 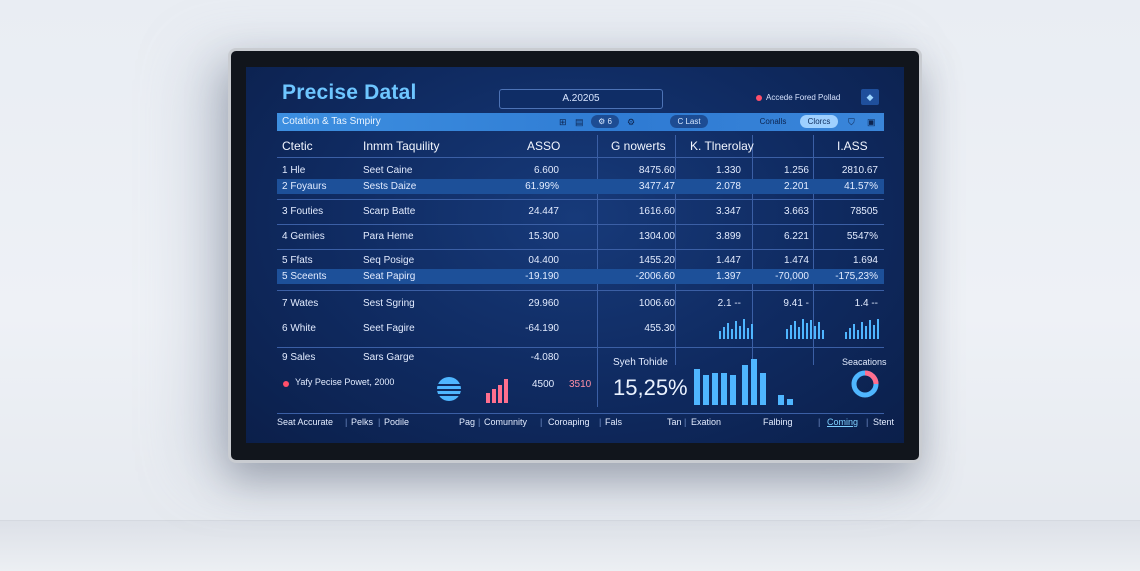 I want to click on app-title: Precise Datal, so click(x=349, y=92).